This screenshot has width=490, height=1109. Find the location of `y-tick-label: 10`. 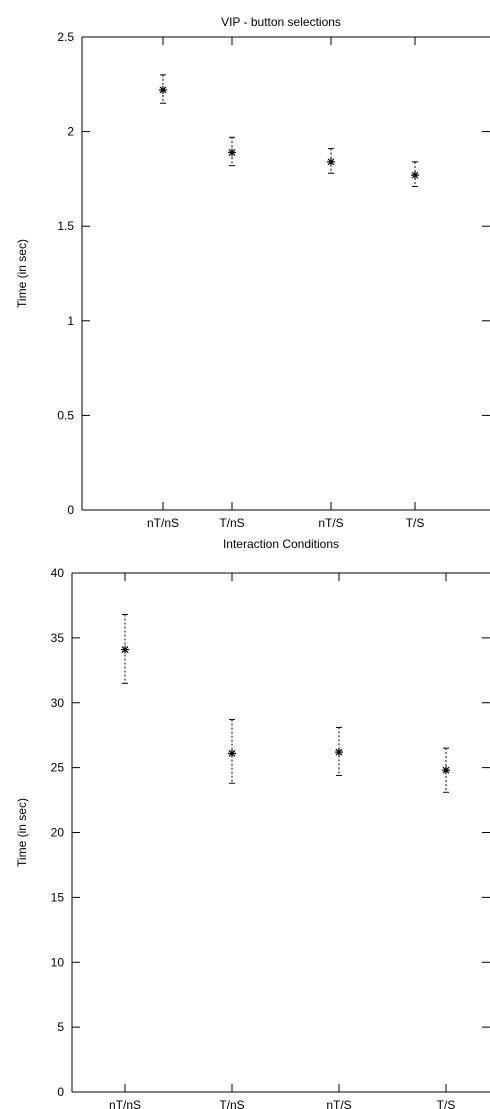

y-tick-label: 10 is located at coordinates (58, 962).